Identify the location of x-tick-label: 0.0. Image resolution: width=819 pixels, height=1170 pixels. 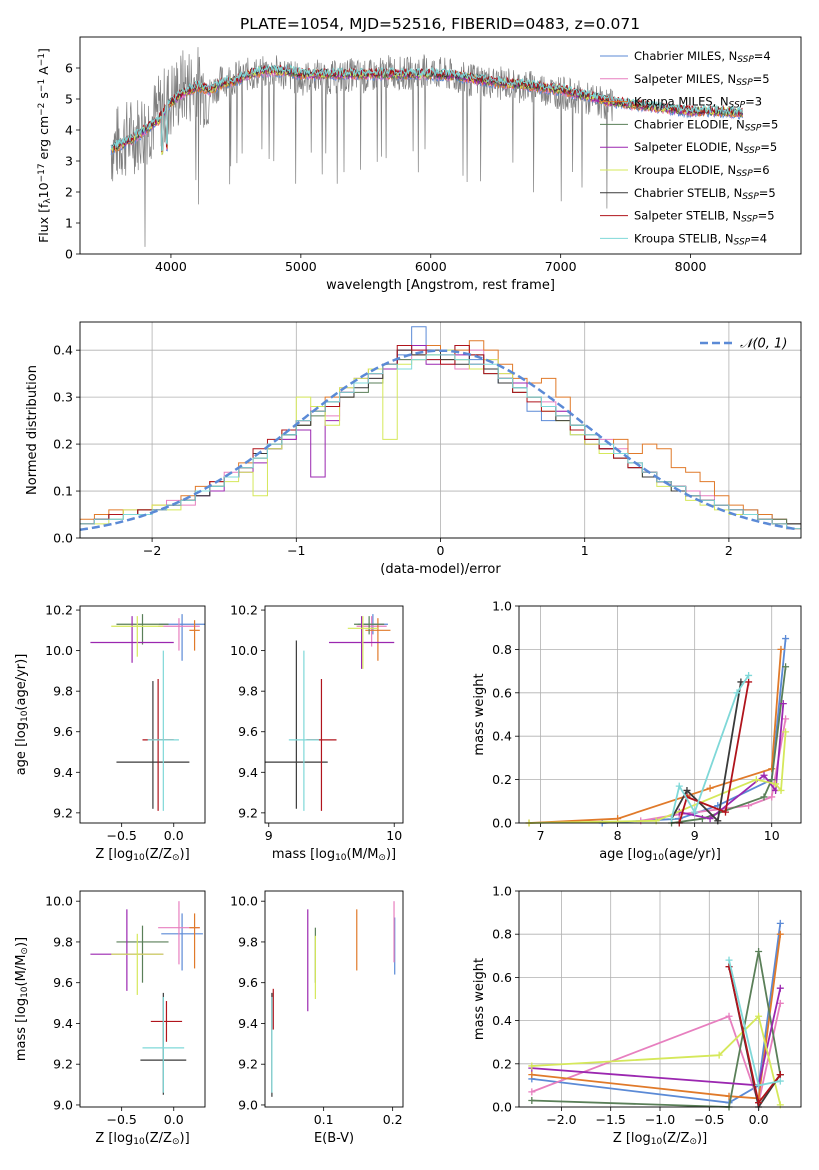
(759, 1119).